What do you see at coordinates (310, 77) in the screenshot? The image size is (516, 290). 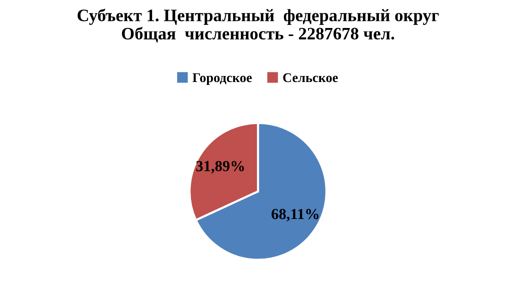 I see `legend-label: Сельское` at bounding box center [310, 77].